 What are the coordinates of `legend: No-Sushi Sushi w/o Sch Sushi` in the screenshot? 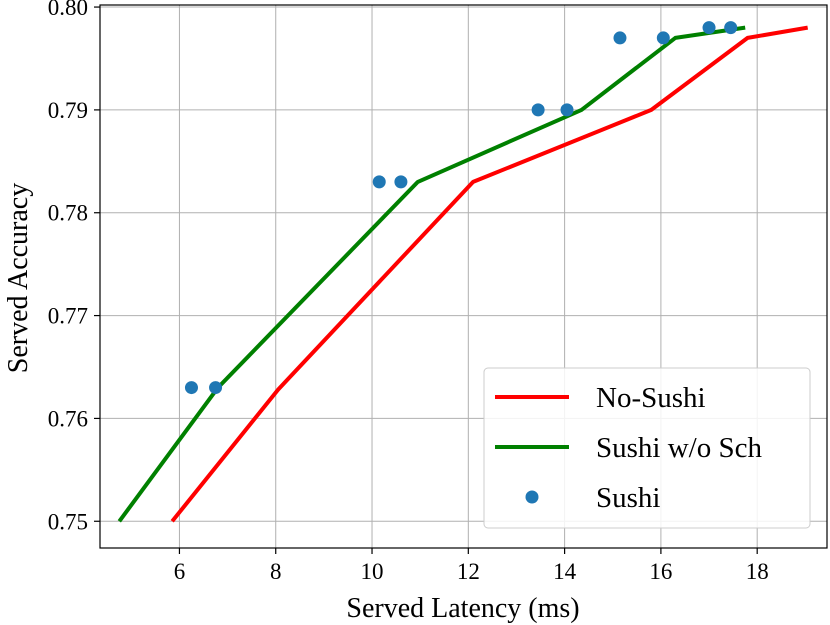 It's located at (647, 448).